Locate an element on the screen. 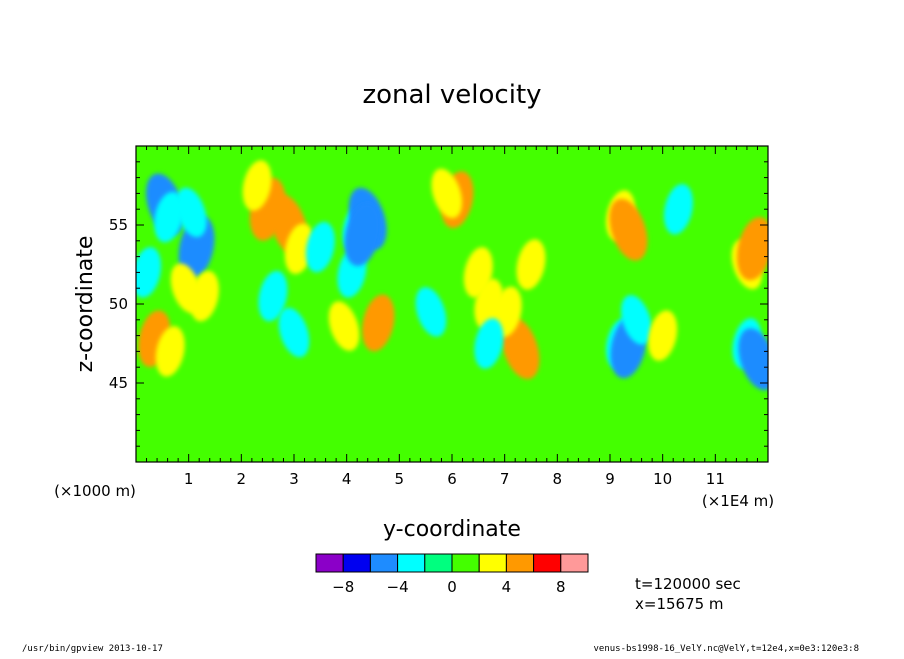  colorbar-tick-label: −8 is located at coordinates (343, 587).